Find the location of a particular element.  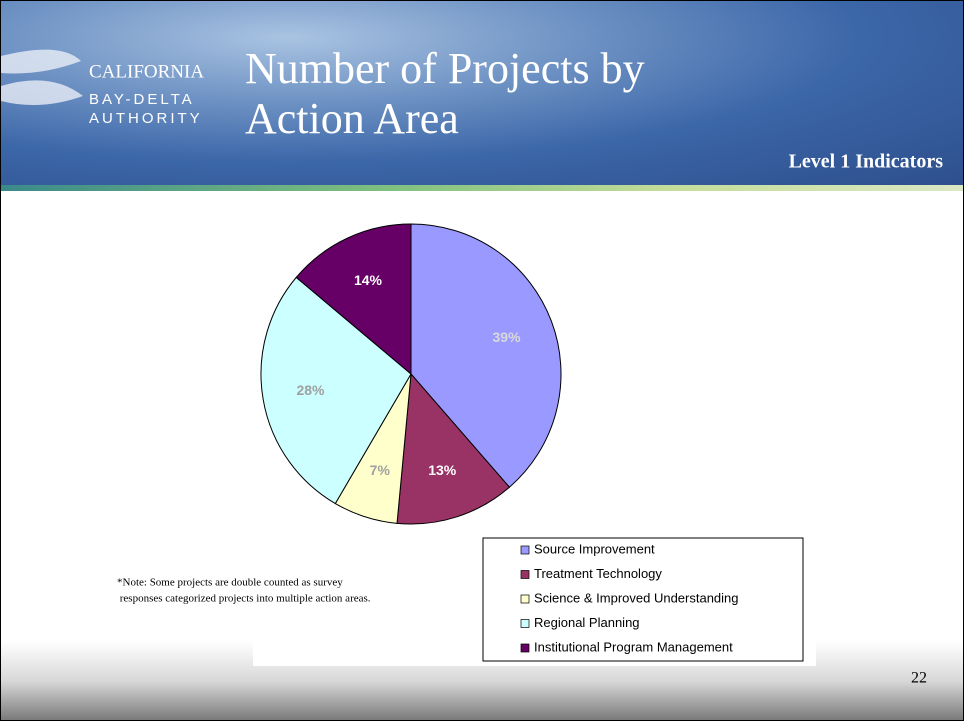

legend-label: Regional Planning is located at coordinates (587, 622).